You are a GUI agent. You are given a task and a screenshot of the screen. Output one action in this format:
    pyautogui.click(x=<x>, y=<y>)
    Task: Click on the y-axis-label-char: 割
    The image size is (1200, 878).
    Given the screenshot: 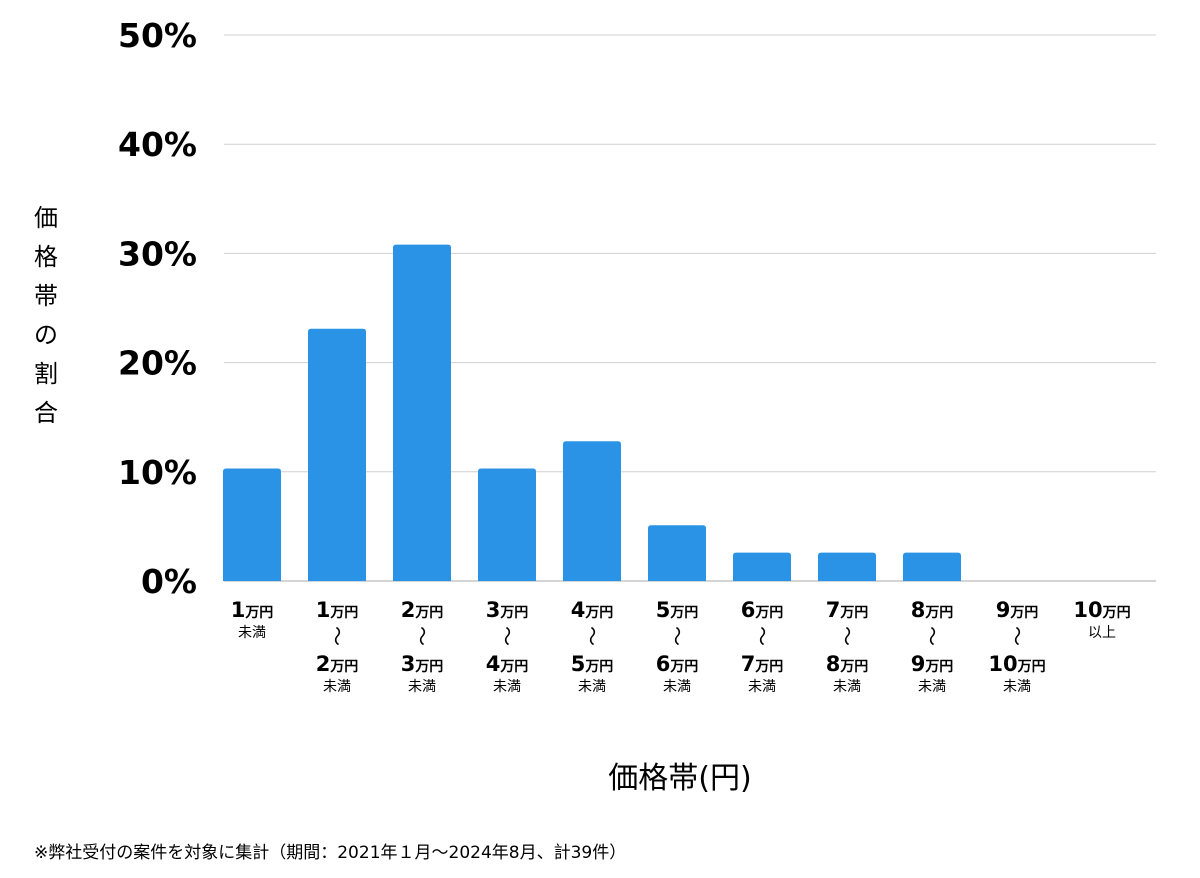 What is the action you would take?
    pyautogui.click(x=46, y=374)
    